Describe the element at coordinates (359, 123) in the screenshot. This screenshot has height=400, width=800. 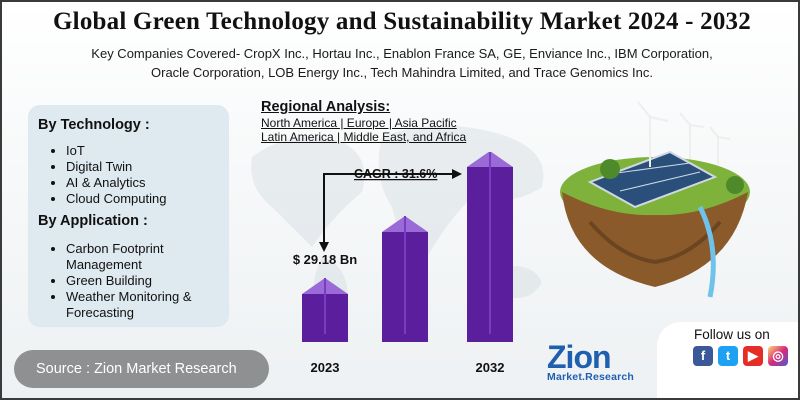
I see `regional-line-1: North America | Europe | Asia Pacific` at that location.